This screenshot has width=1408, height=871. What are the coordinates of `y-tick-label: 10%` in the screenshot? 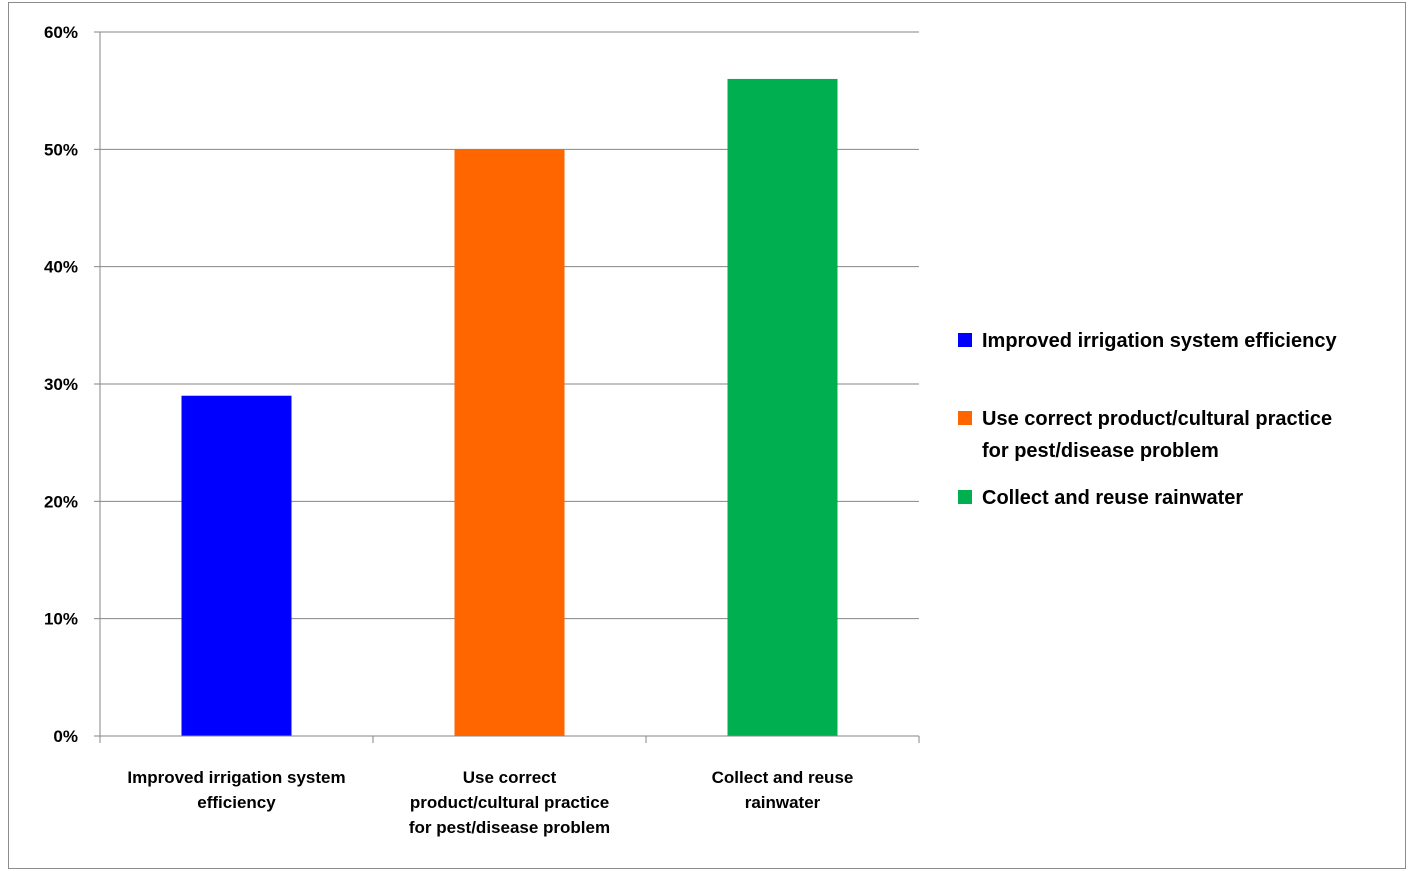 It's located at (61, 619).